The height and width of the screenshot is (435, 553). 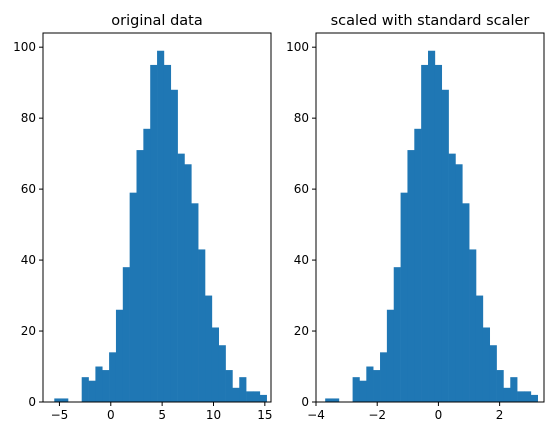 I want to click on x-tick-label: 5, so click(x=162, y=415).